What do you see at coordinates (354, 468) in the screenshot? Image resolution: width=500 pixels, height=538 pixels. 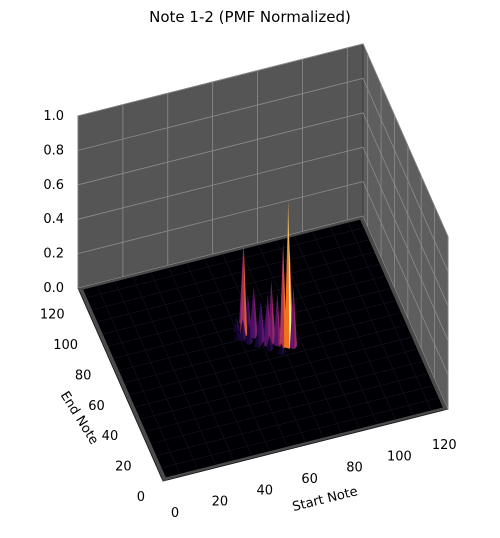 I see `x-tick-label: 80` at bounding box center [354, 468].